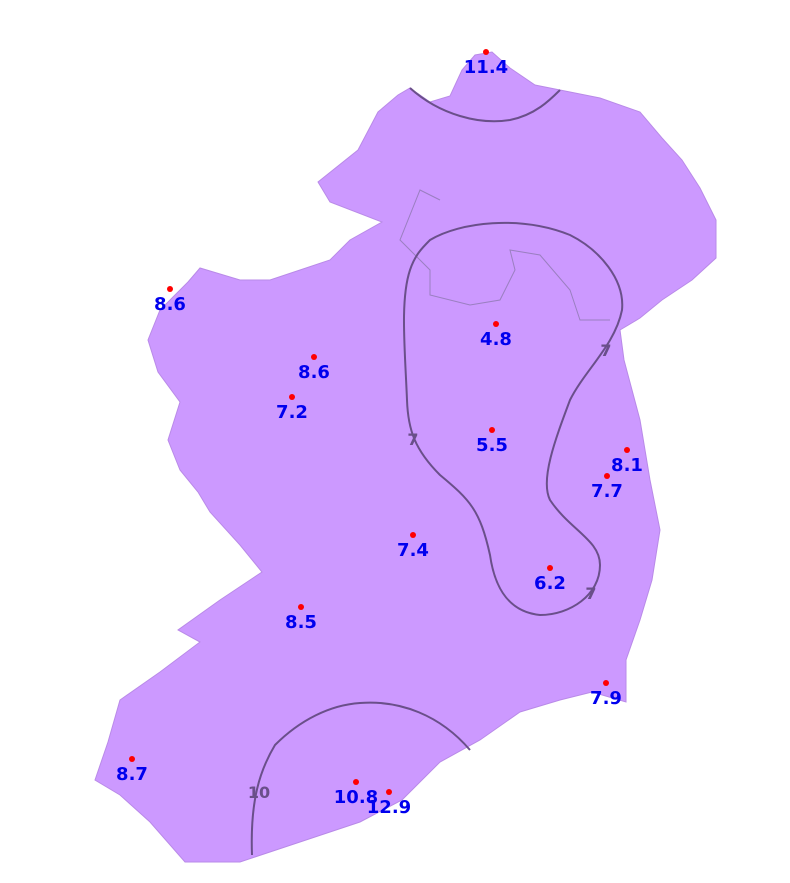 Image resolution: width=790 pixels, height=883 pixels. Describe the element at coordinates (301, 622) in the screenshot. I see `station-value-label: 8.5` at that location.